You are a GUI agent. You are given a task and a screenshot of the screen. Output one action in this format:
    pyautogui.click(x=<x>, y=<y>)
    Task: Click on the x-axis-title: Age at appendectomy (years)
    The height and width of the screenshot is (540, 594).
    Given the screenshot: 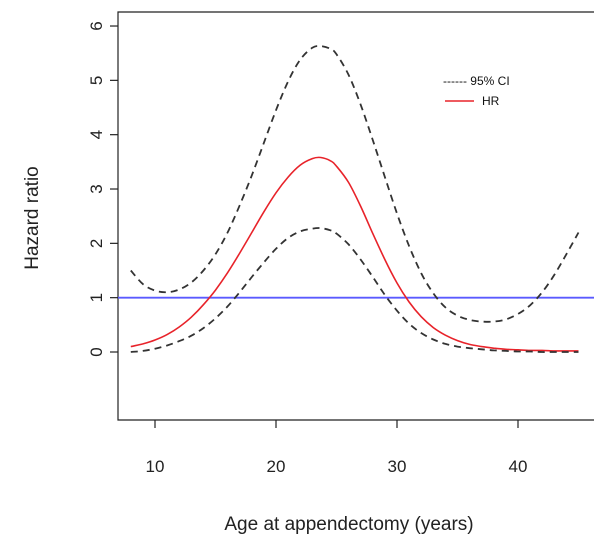 What is the action you would take?
    pyautogui.click(x=348, y=524)
    